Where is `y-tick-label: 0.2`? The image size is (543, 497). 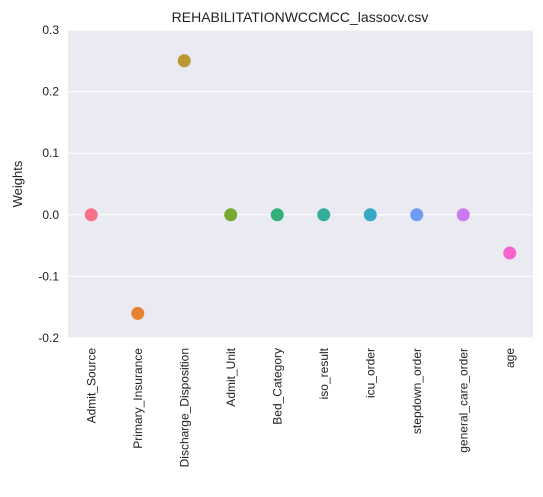
y-tick-label: 0.2 is located at coordinates (50, 92).